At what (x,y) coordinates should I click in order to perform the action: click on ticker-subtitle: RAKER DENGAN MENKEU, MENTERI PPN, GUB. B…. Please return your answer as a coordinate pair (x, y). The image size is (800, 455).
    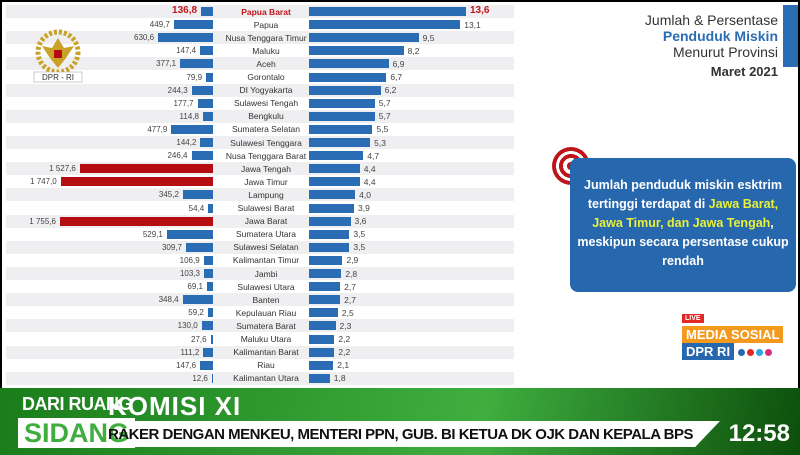
    Looking at the image, I should click on (400, 434).